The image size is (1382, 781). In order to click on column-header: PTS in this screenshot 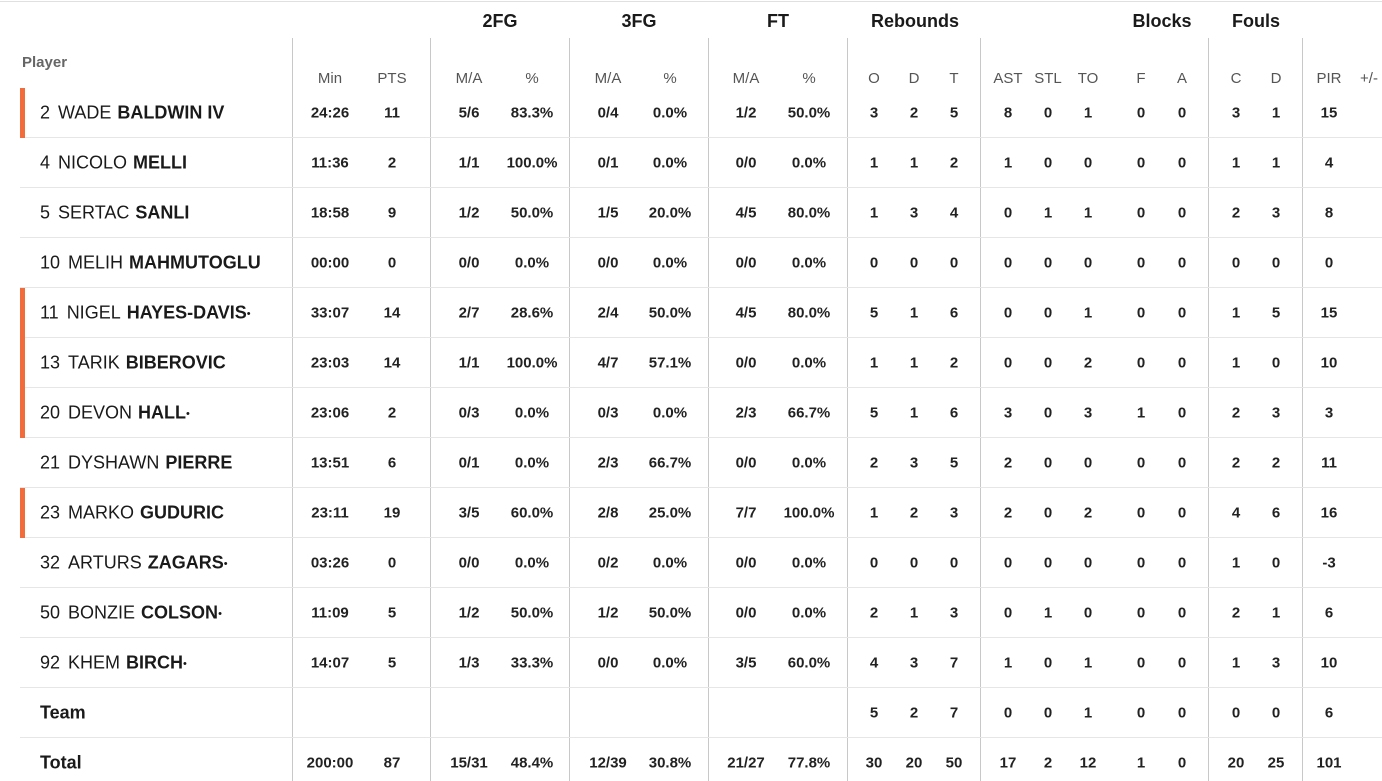, I will do `click(392, 78)`.